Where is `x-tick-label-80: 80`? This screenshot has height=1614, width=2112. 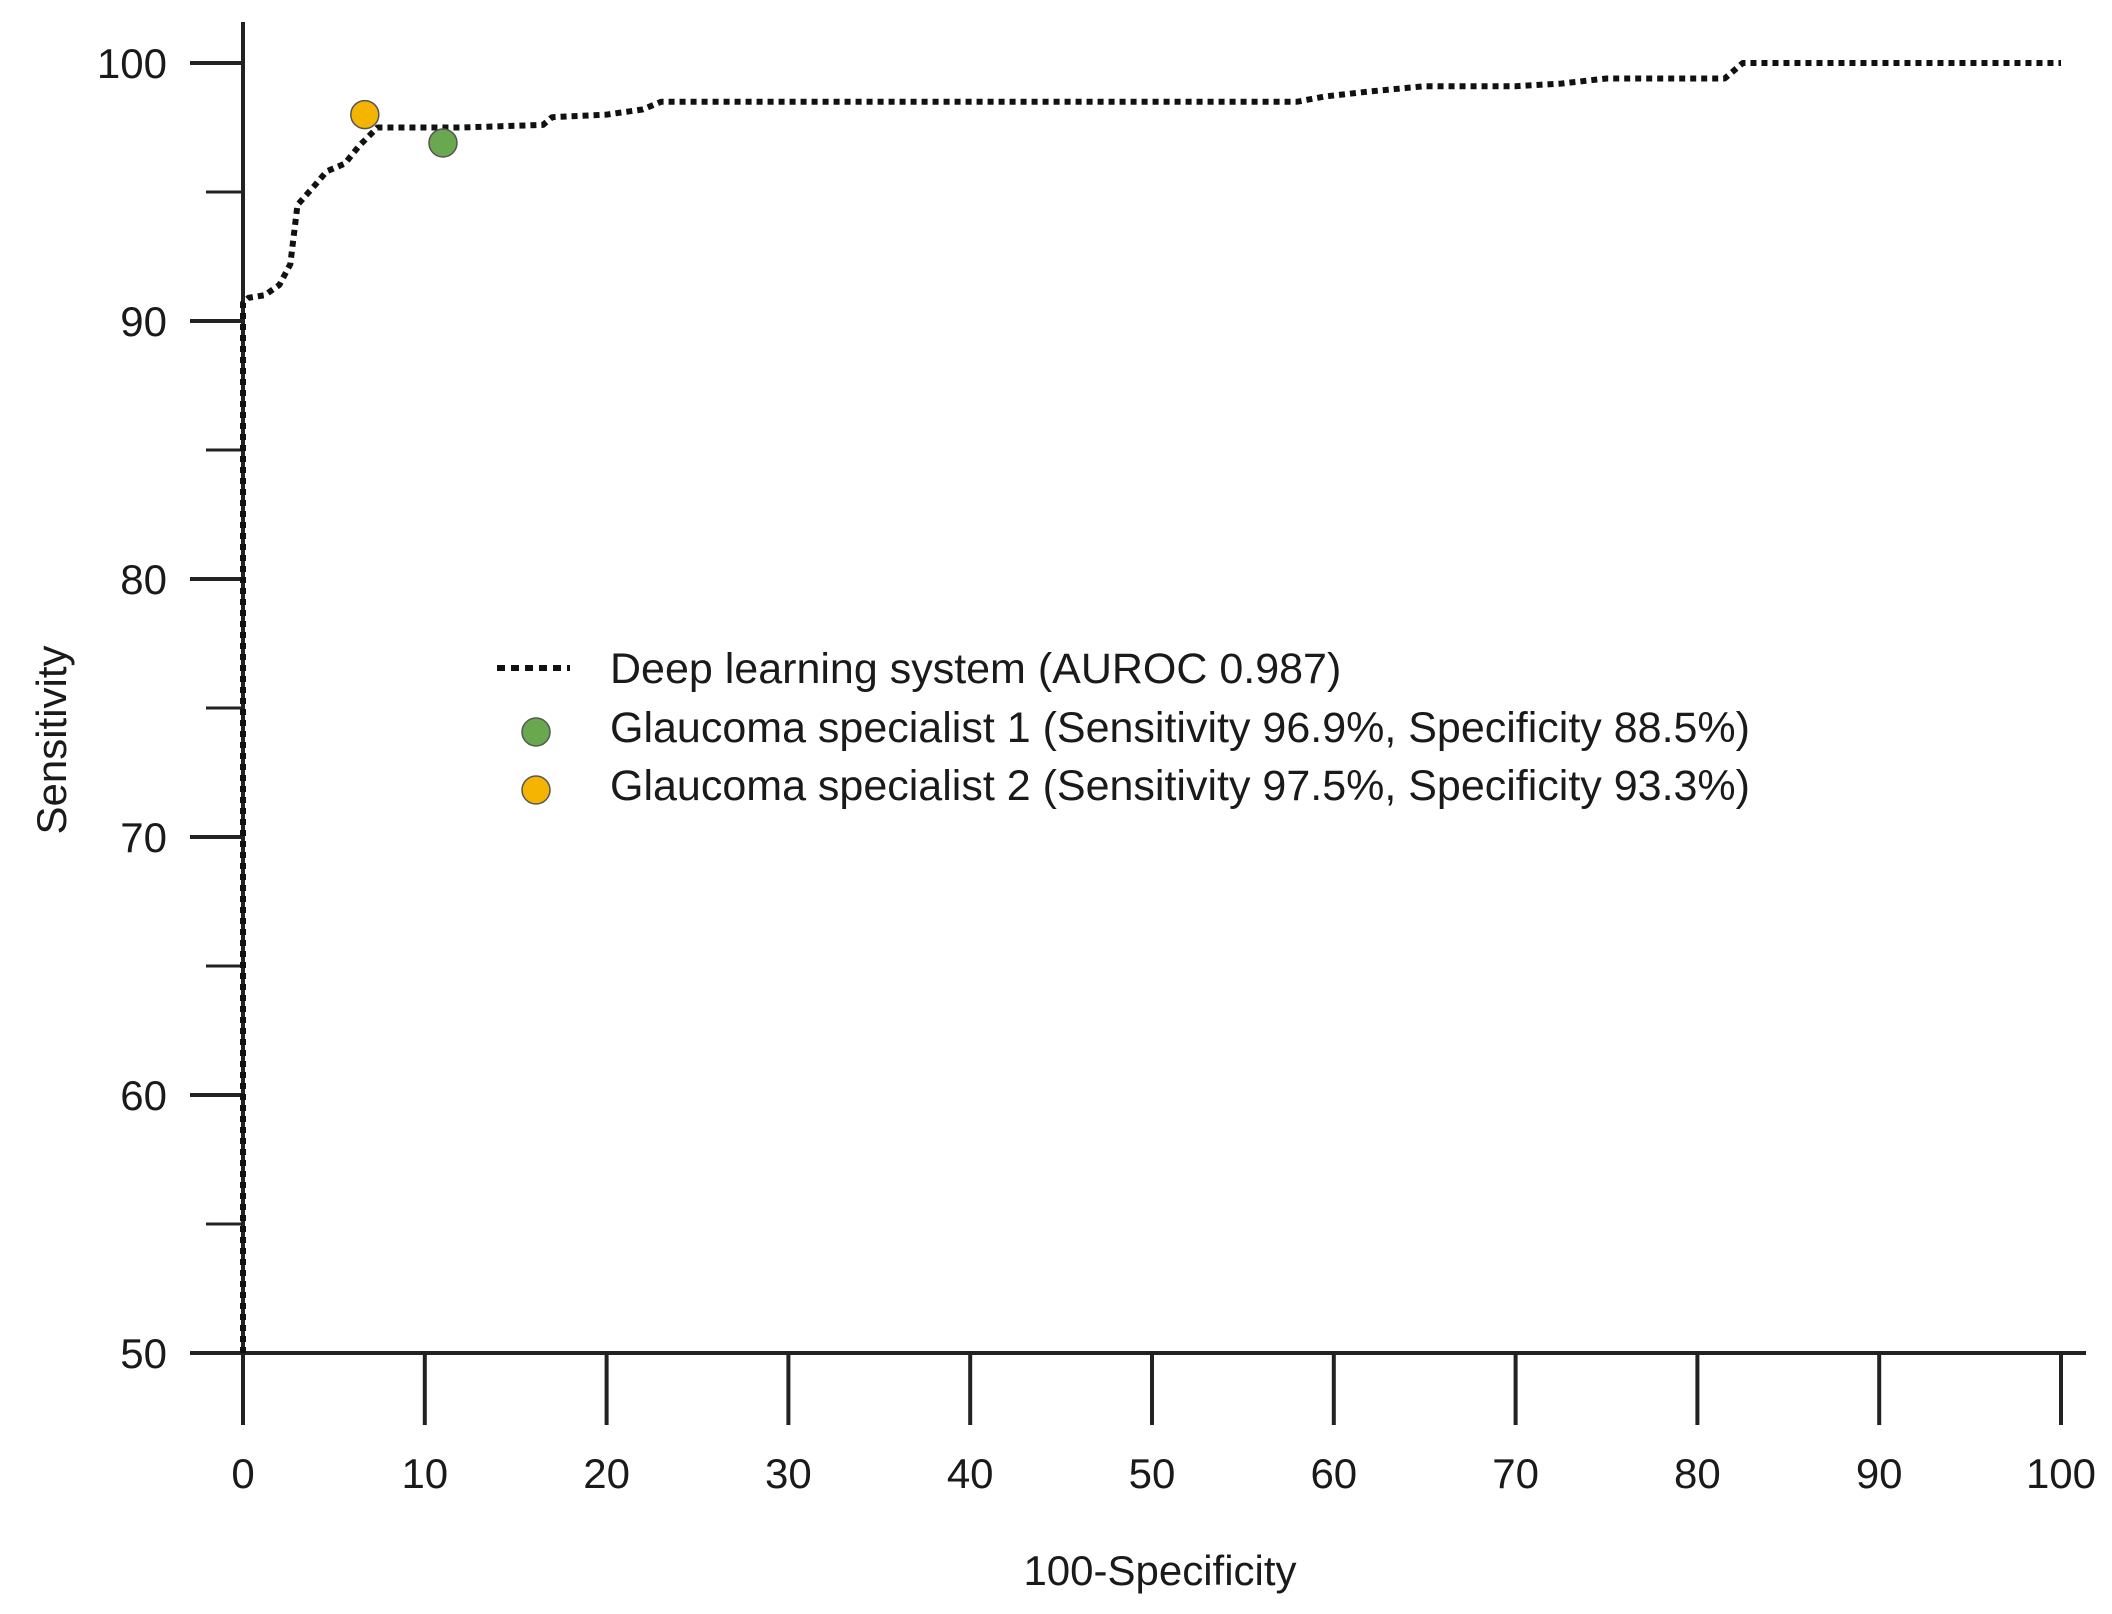 x-tick-label-80: 80 is located at coordinates (1697, 1473).